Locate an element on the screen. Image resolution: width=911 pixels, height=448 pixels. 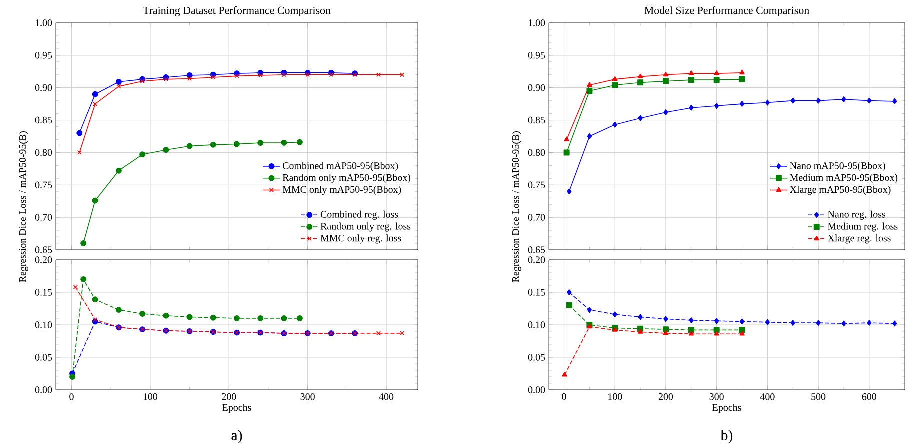
legend-label: Random only reg. loss is located at coordinates (365, 227).